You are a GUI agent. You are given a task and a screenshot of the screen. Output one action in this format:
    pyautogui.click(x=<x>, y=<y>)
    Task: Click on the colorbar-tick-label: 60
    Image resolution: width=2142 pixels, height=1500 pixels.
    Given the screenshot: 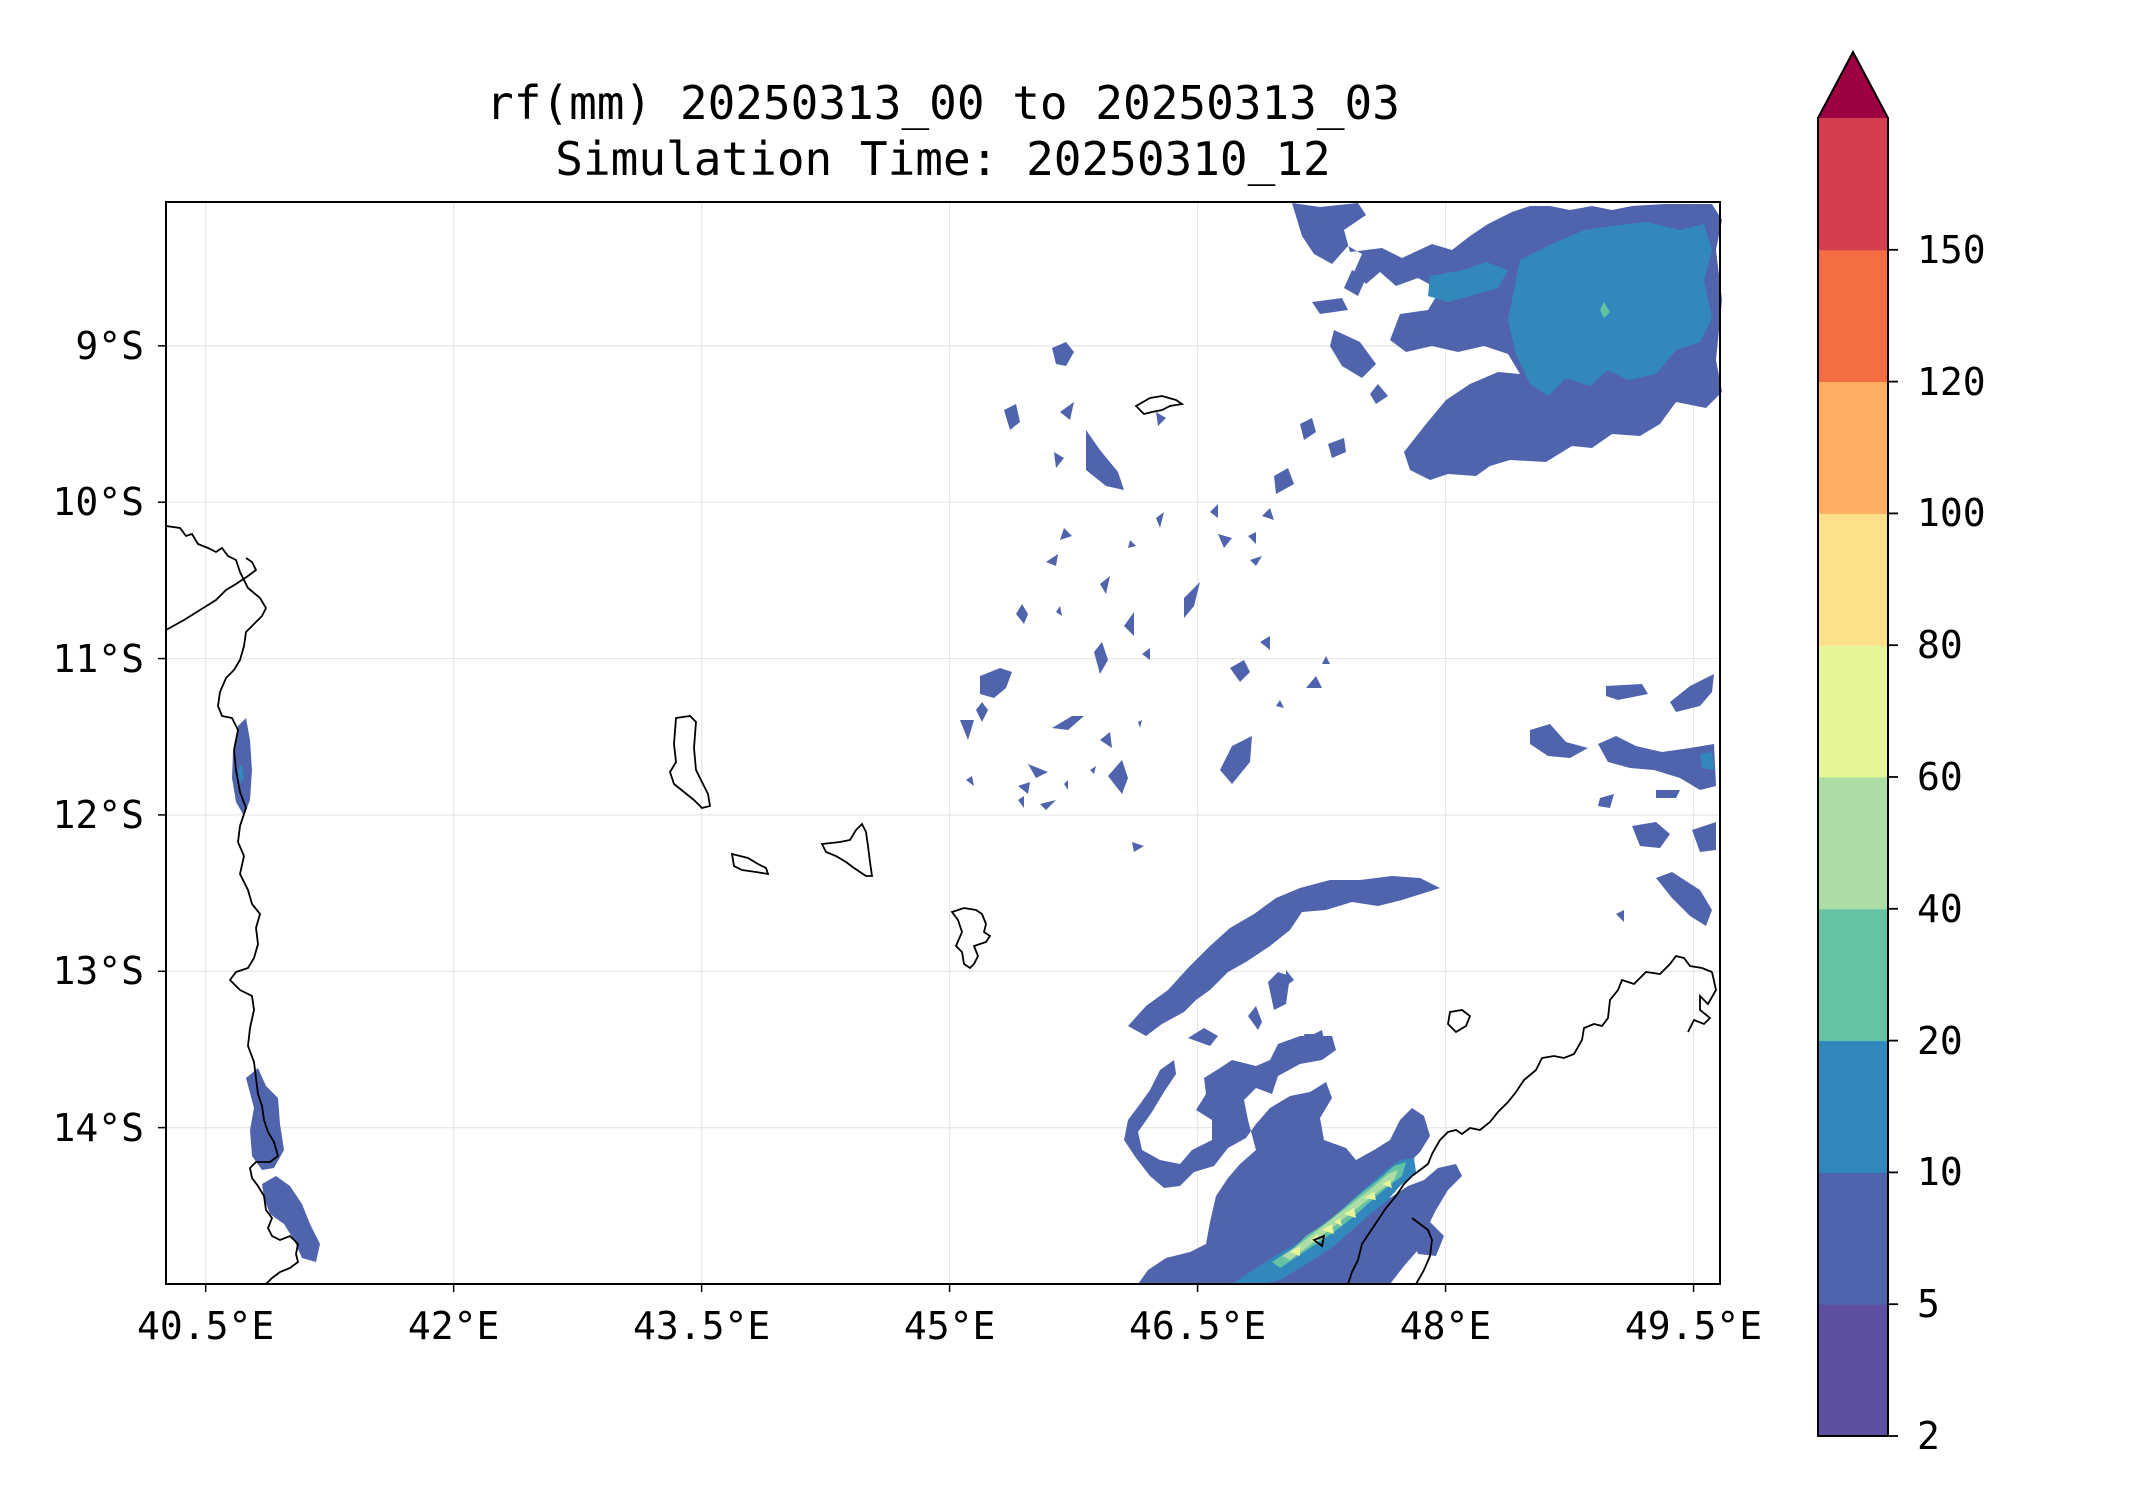 What is the action you would take?
    pyautogui.click(x=1940, y=777)
    